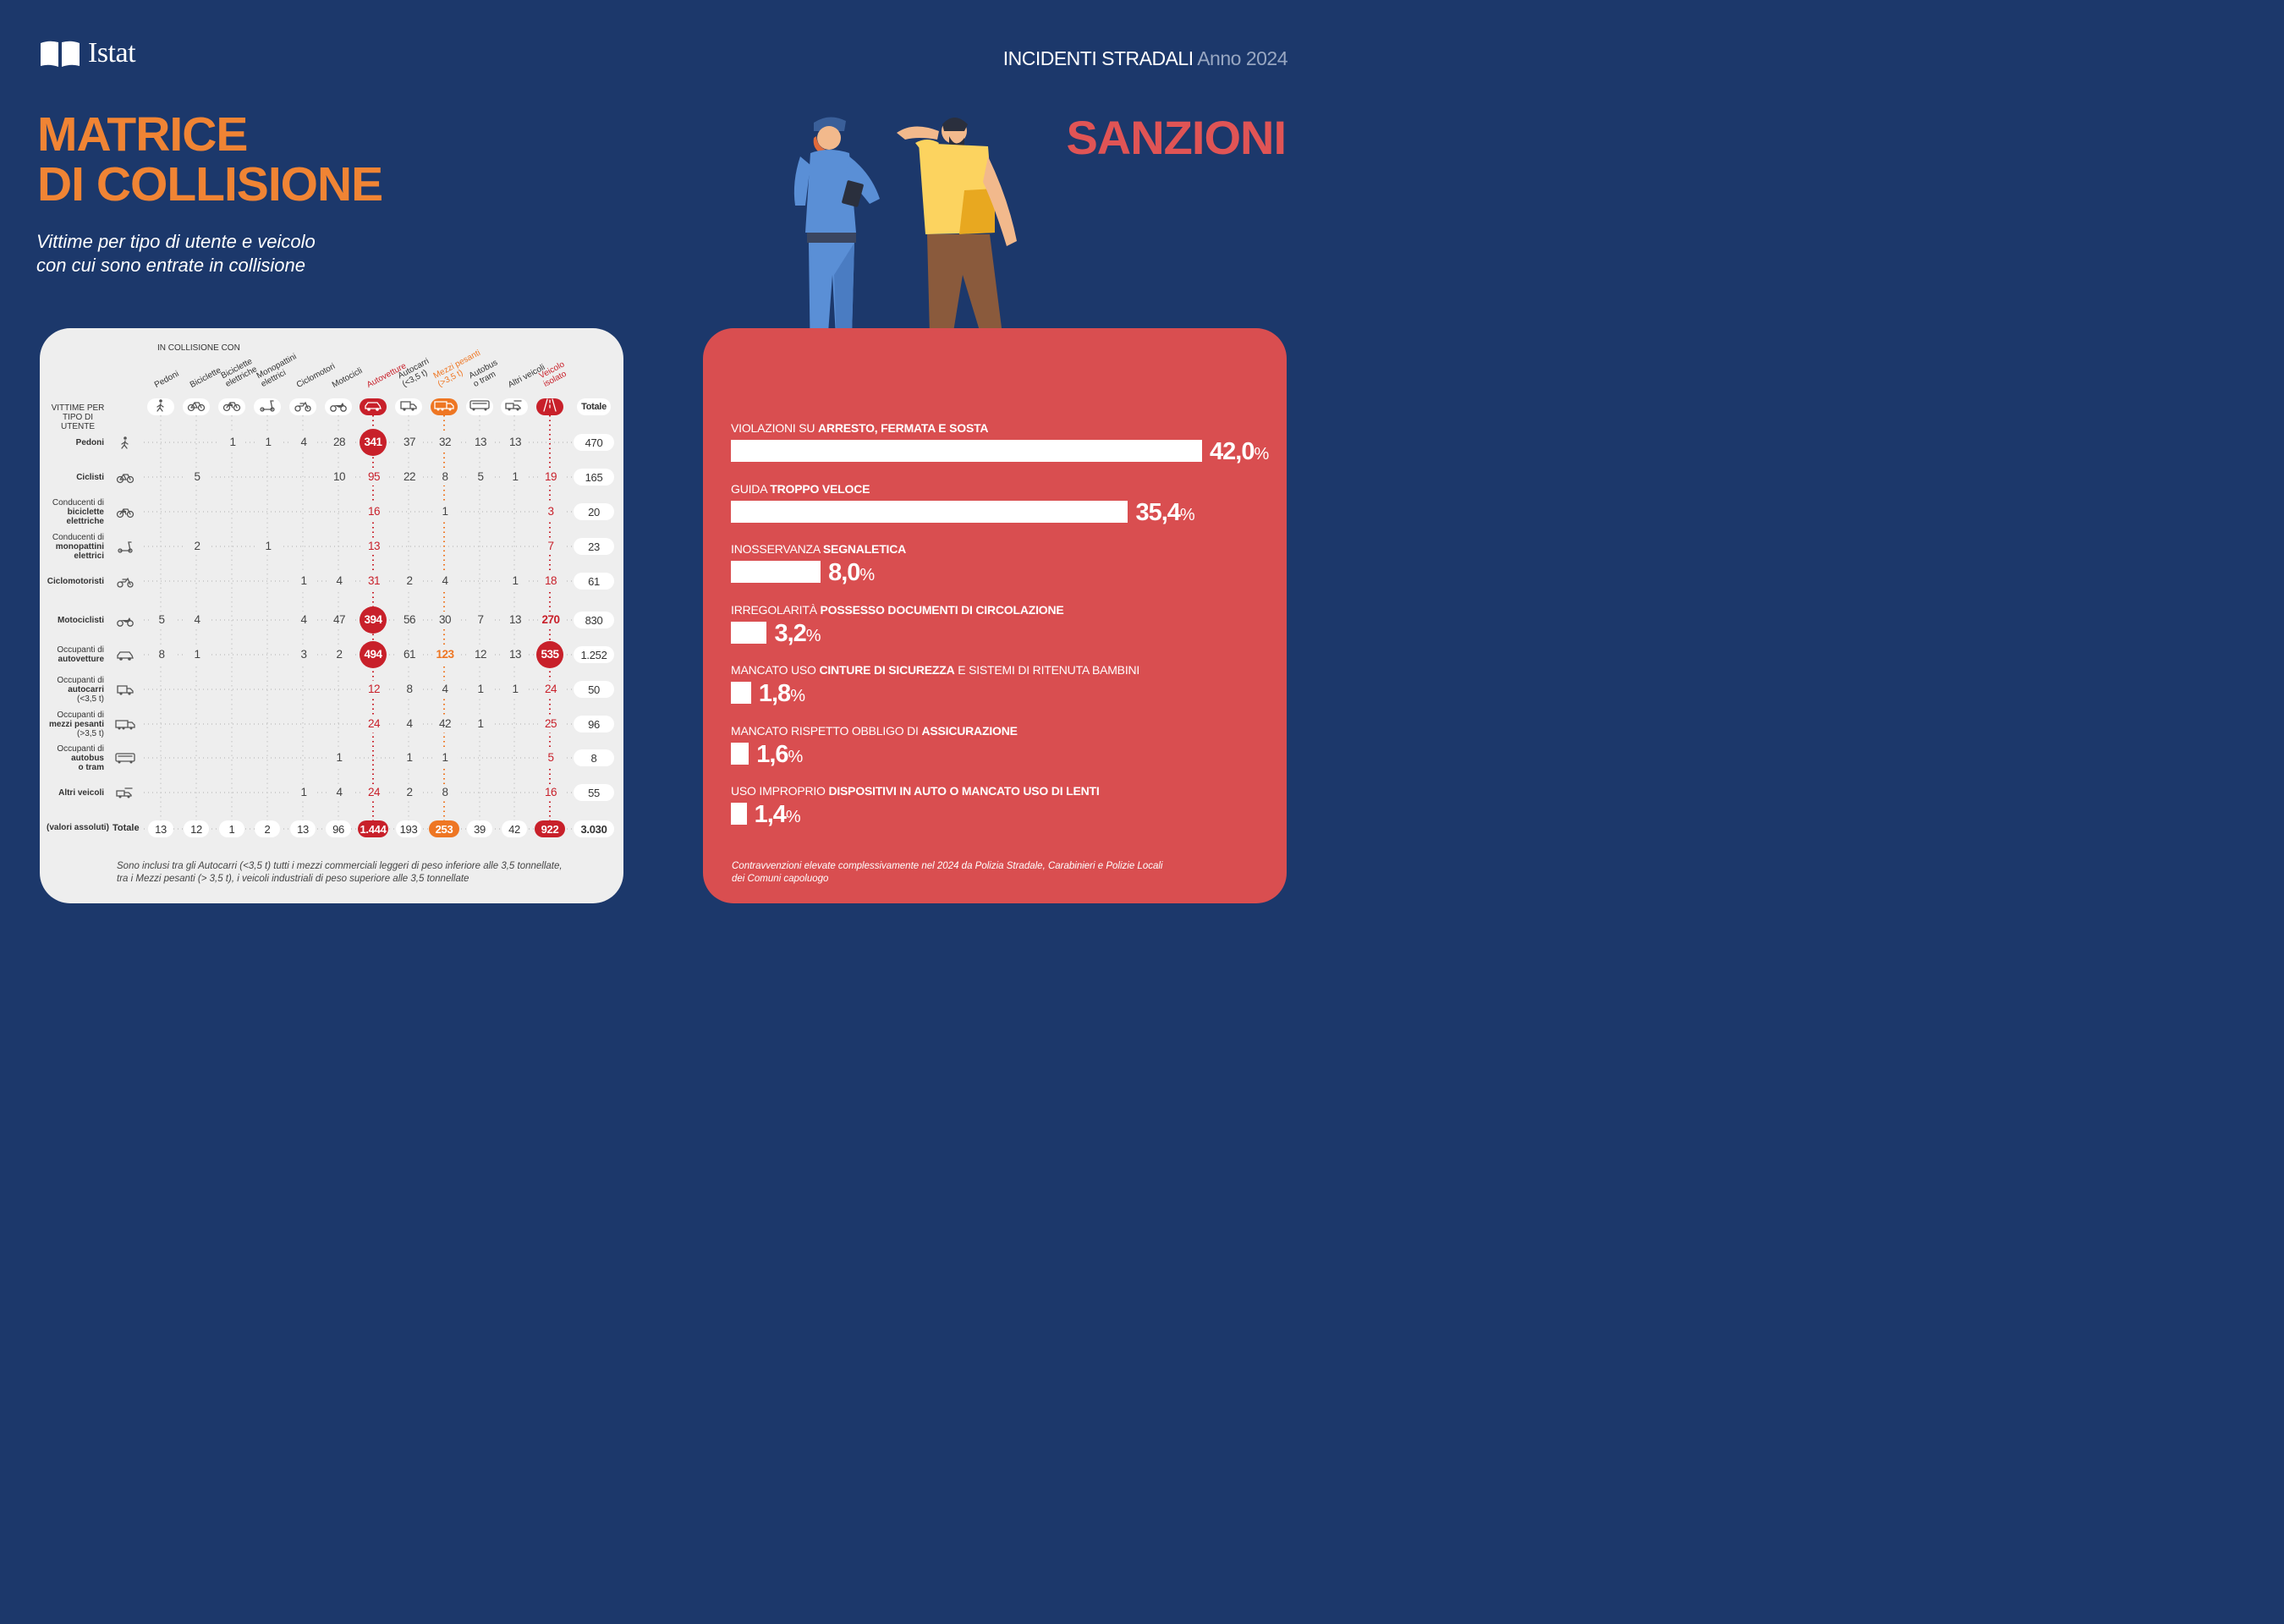 The width and height of the screenshot is (2284, 1624). I want to click on bar-label-1: VIOLAZIONI SU ARRESTO, FERMATA E SOSTA, so click(860, 428).